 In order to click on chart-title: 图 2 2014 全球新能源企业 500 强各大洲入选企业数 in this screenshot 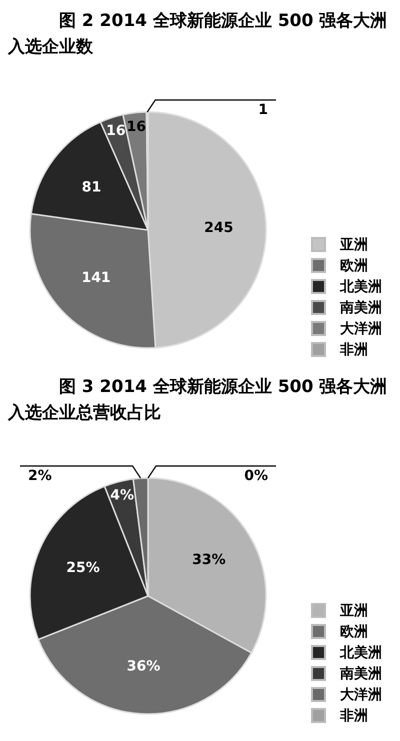, I will do `click(198, 34)`.